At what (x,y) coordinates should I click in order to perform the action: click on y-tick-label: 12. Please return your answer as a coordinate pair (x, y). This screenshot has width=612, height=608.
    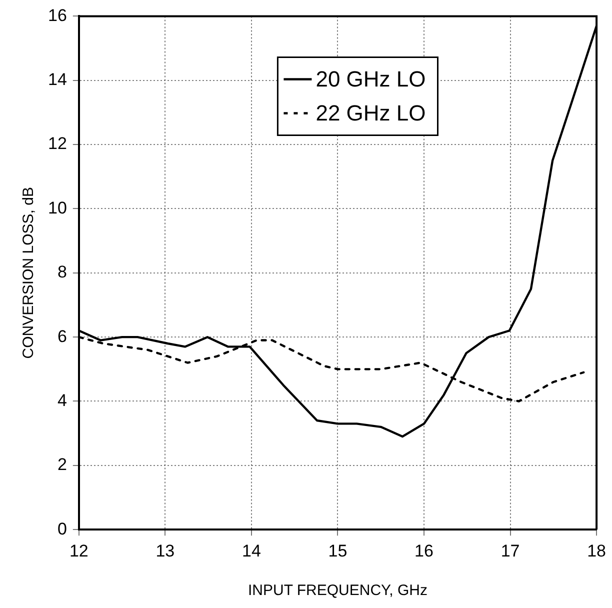
    Looking at the image, I should click on (57, 144).